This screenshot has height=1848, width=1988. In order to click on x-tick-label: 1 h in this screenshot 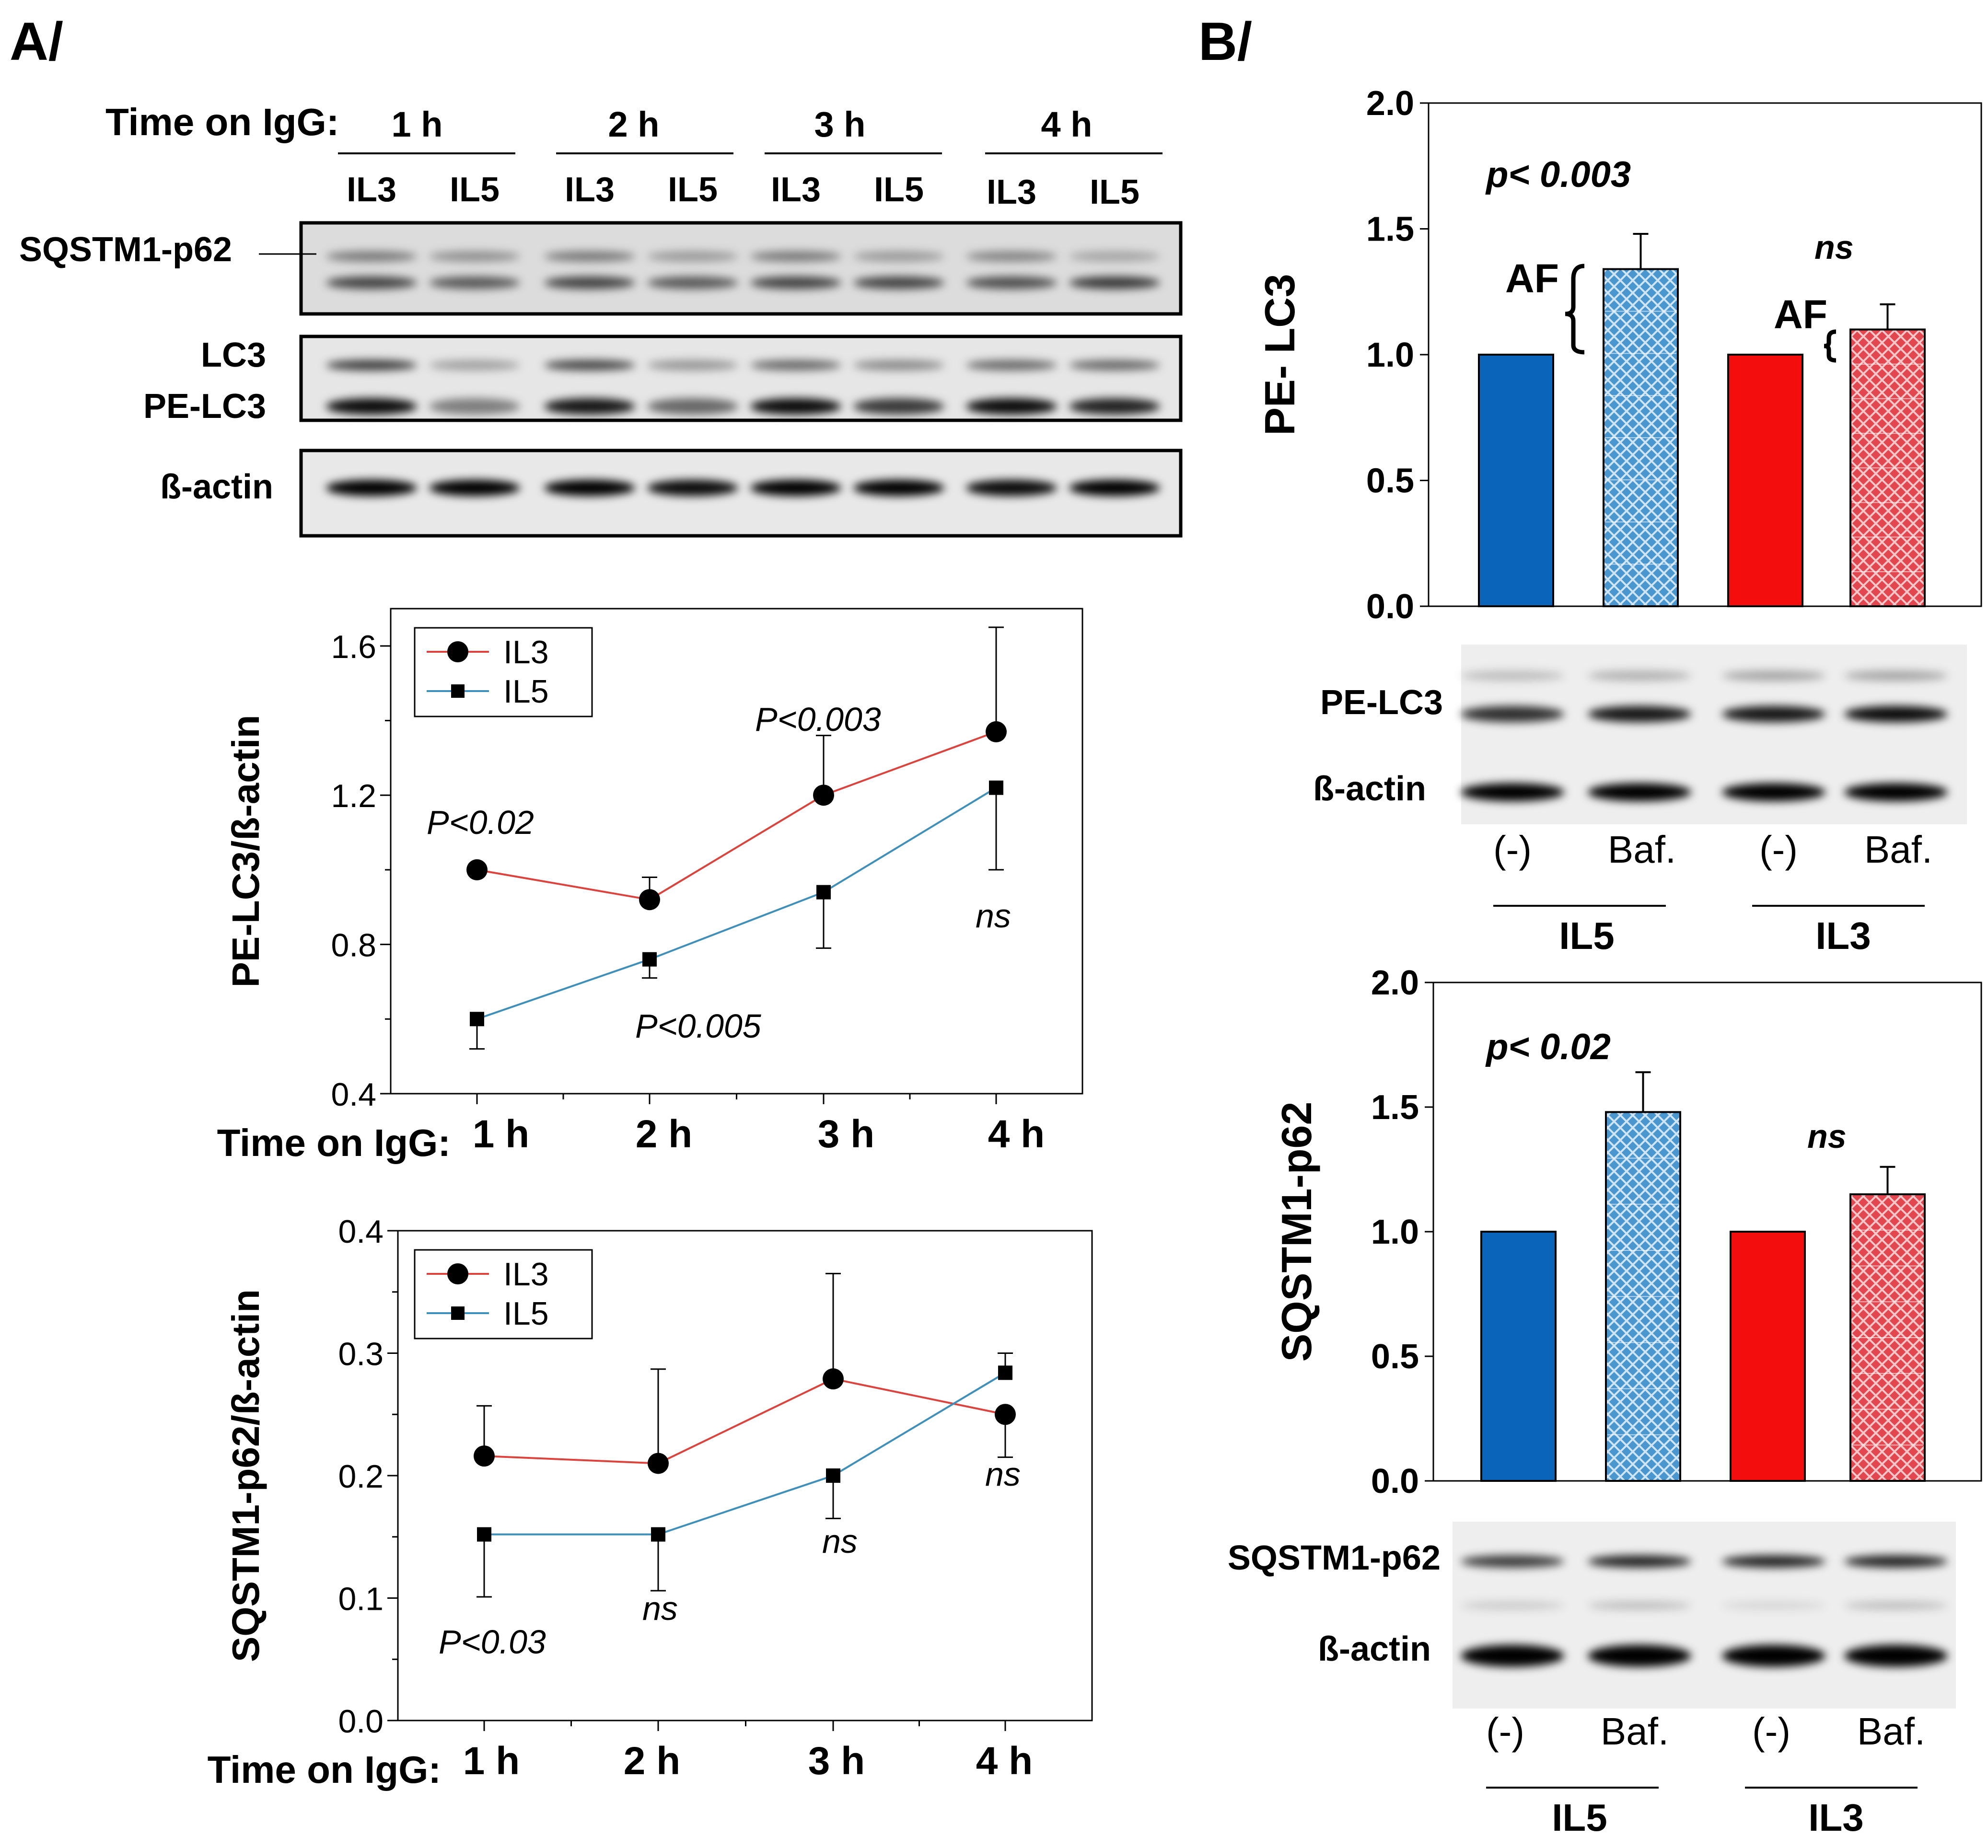, I will do `click(491, 1761)`.